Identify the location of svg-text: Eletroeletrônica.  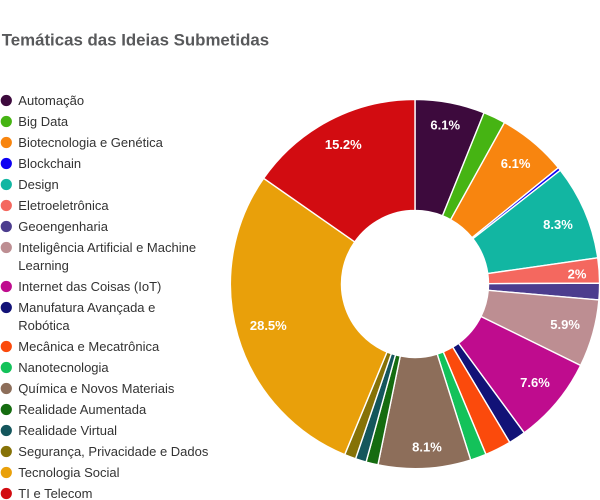
(63, 205).